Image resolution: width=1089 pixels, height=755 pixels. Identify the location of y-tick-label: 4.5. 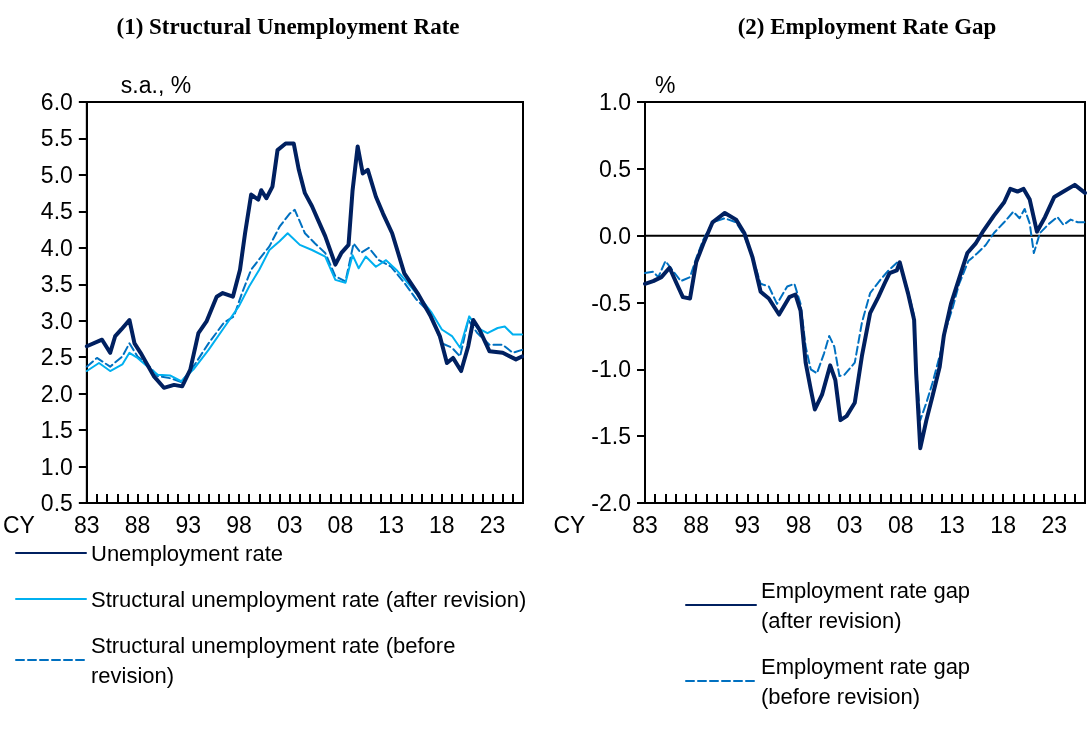
(56, 211).